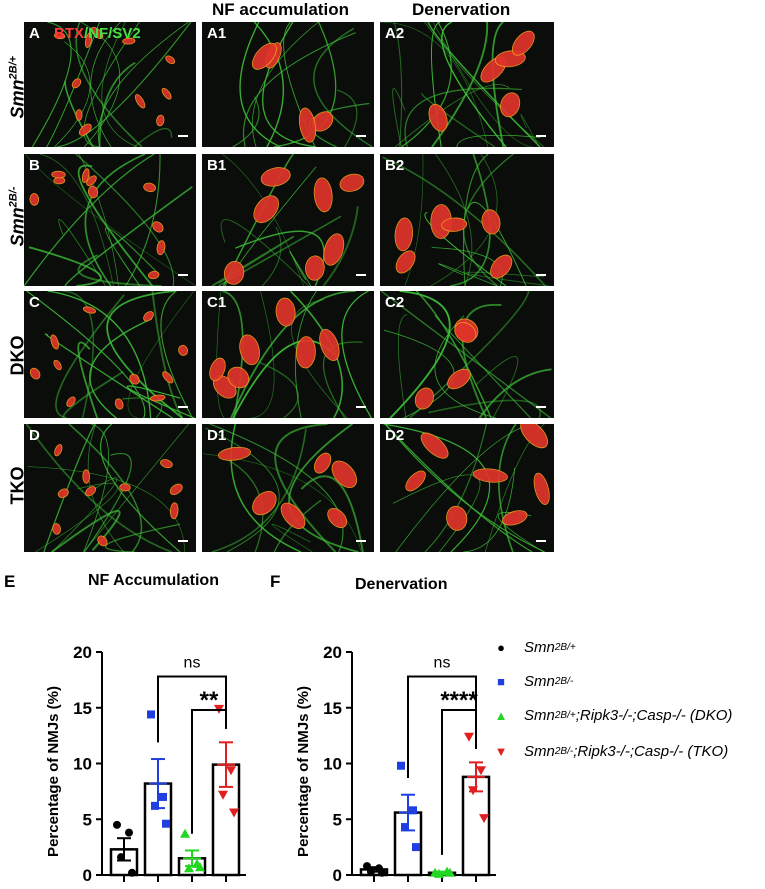 Image resolution: width=765 pixels, height=889 pixels. I want to click on y-tick-label: 10, so click(82, 764).